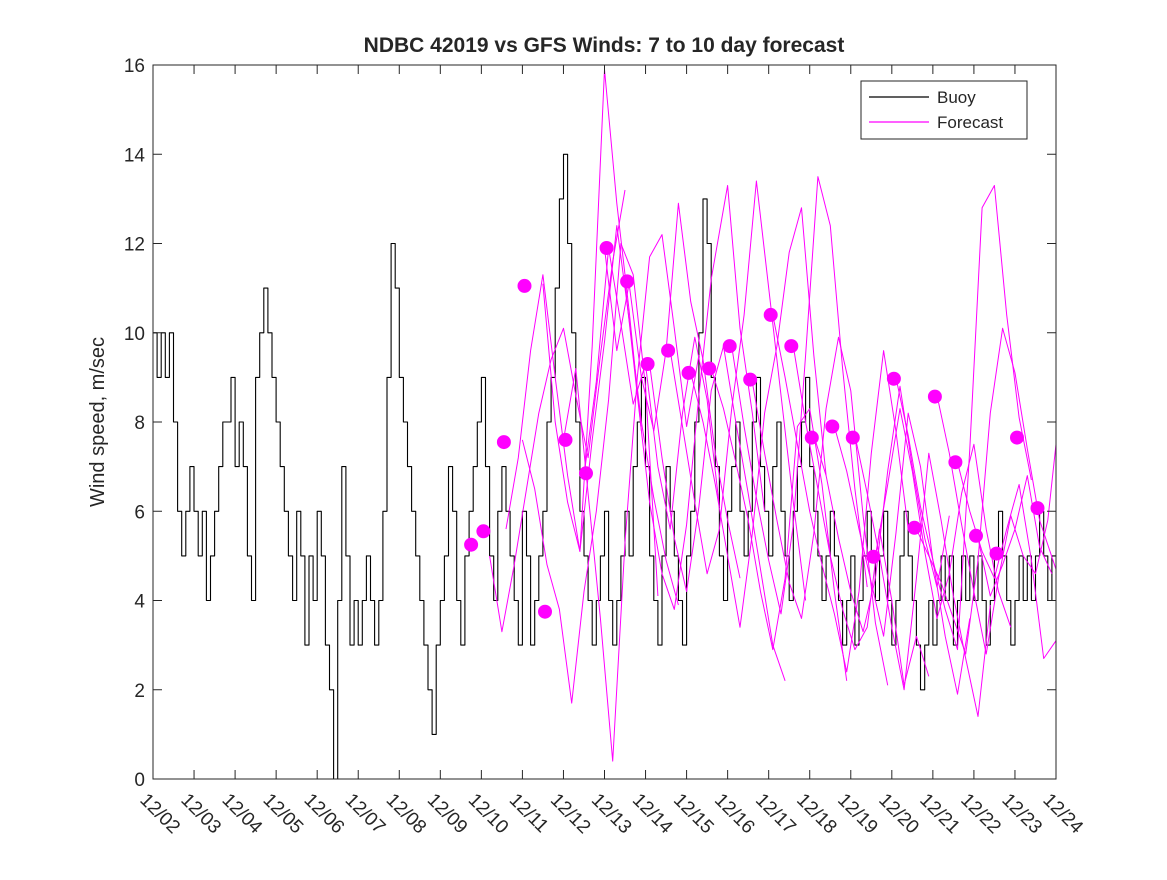 Image resolution: width=1167 pixels, height=880 pixels. Describe the element at coordinates (134, 245) in the screenshot. I see `y-tick-label: 12` at that location.